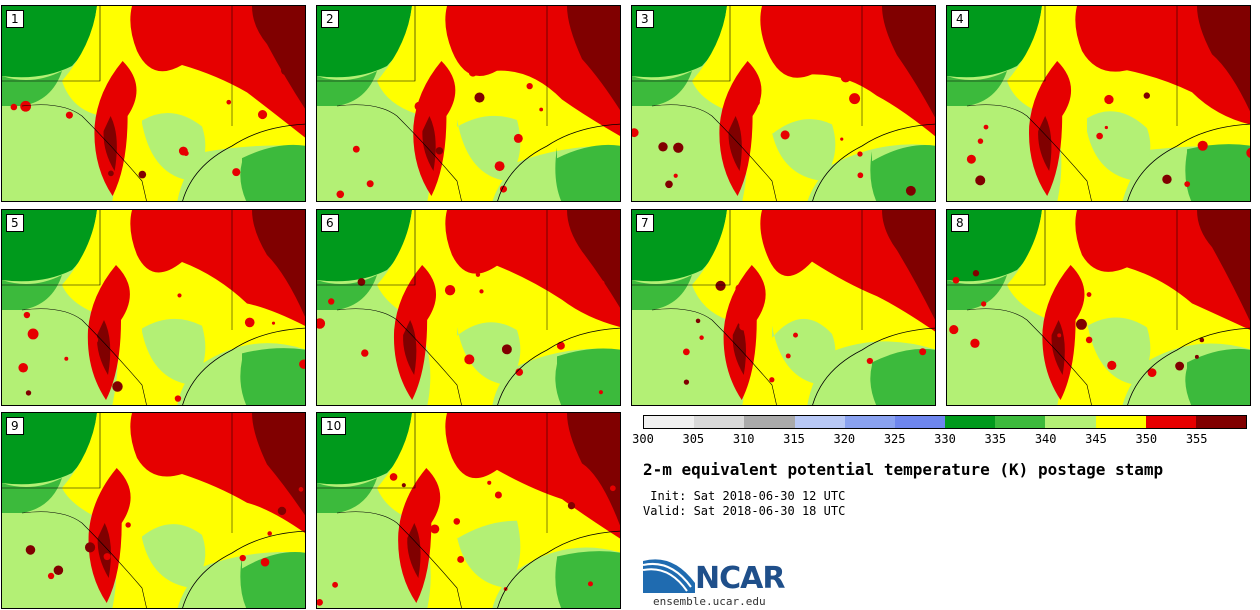 Image resolution: width=1260 pixels, height=610 pixels. I want to click on colorbar-tick-label: 355, so click(1196, 439).